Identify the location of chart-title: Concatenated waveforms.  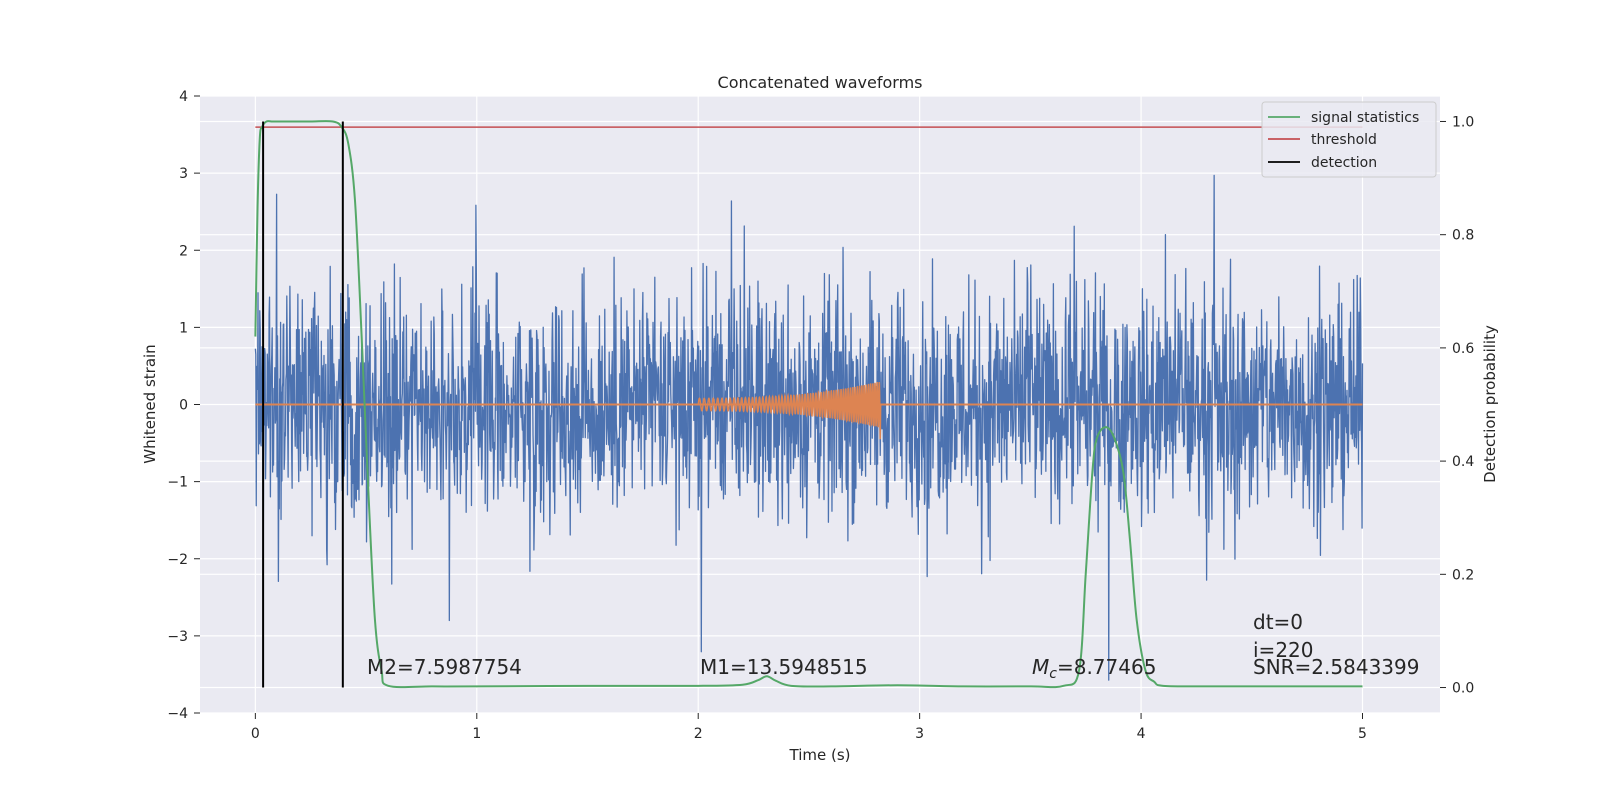
(820, 82).